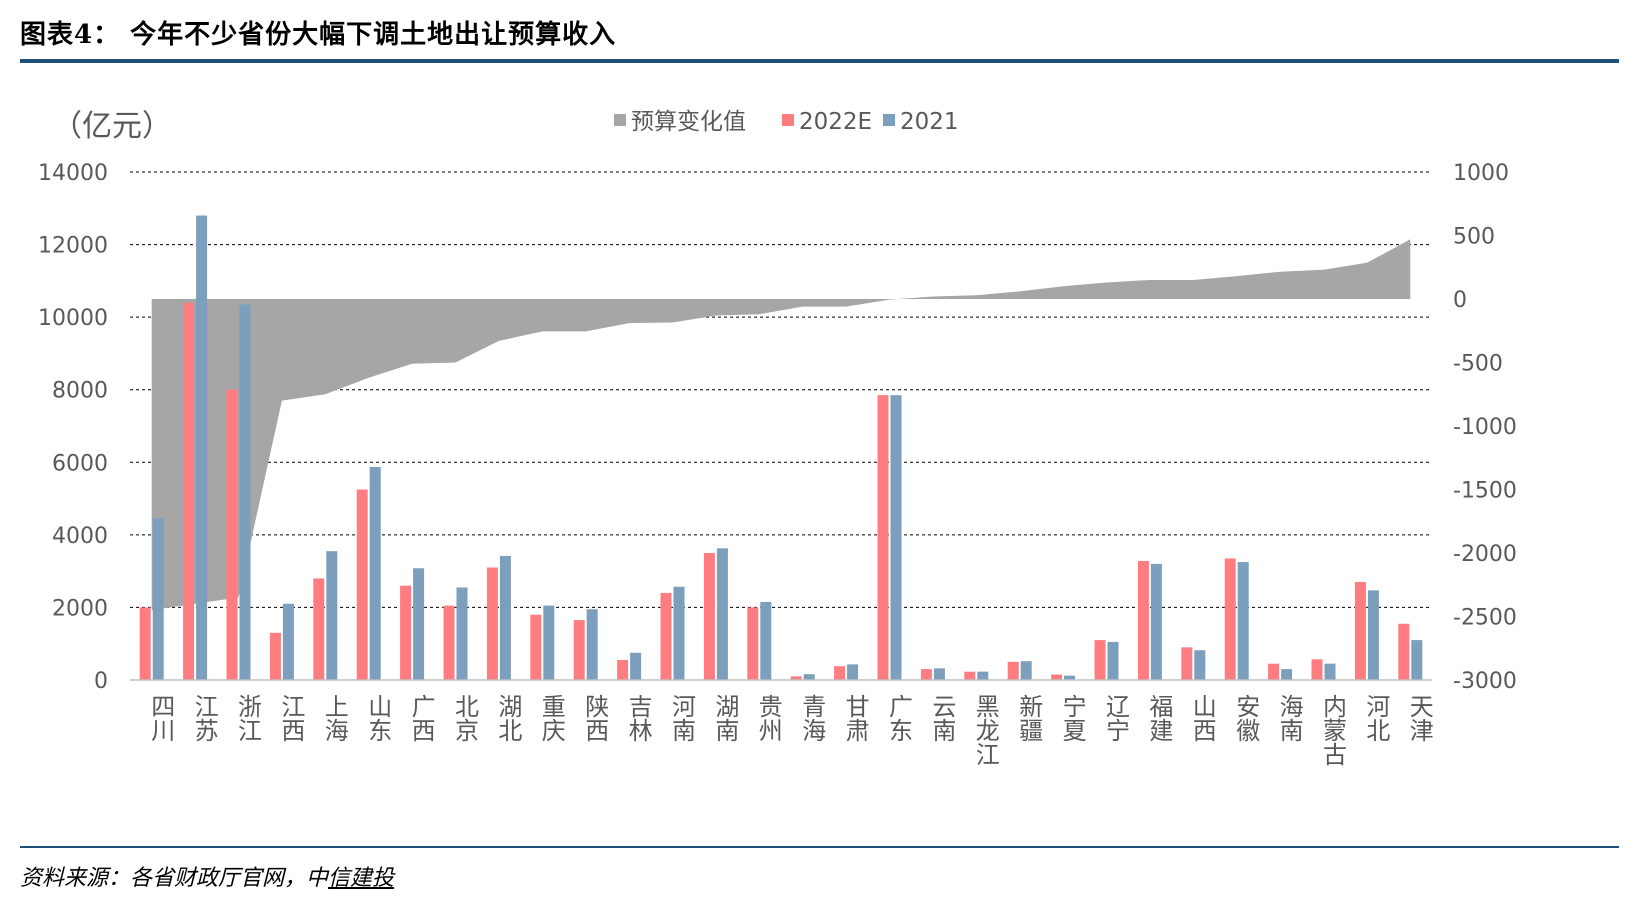  Describe the element at coordinates (112, 126) in the screenshot. I see `unit-label: （亿元）` at that location.